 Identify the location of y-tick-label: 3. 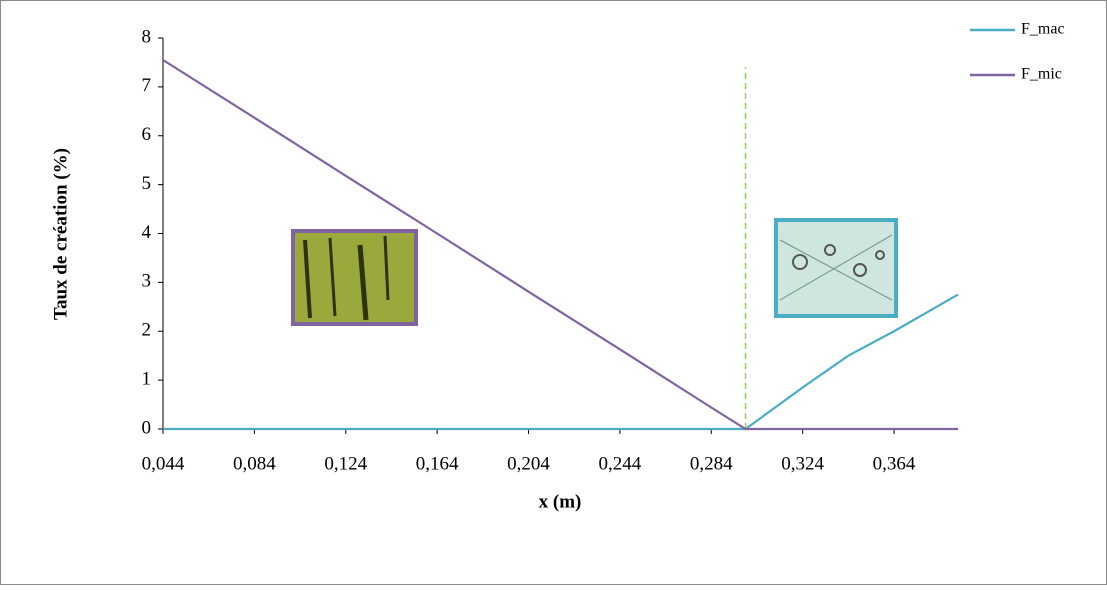
(147, 281).